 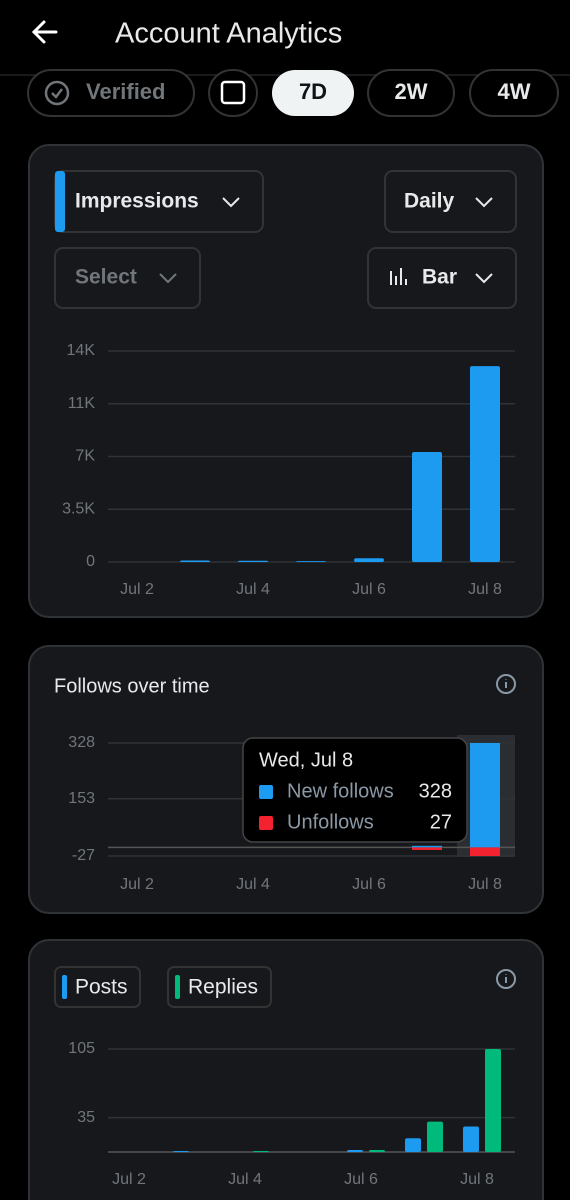 What do you see at coordinates (101, 987) in the screenshot?
I see `legend-label: Posts` at bounding box center [101, 987].